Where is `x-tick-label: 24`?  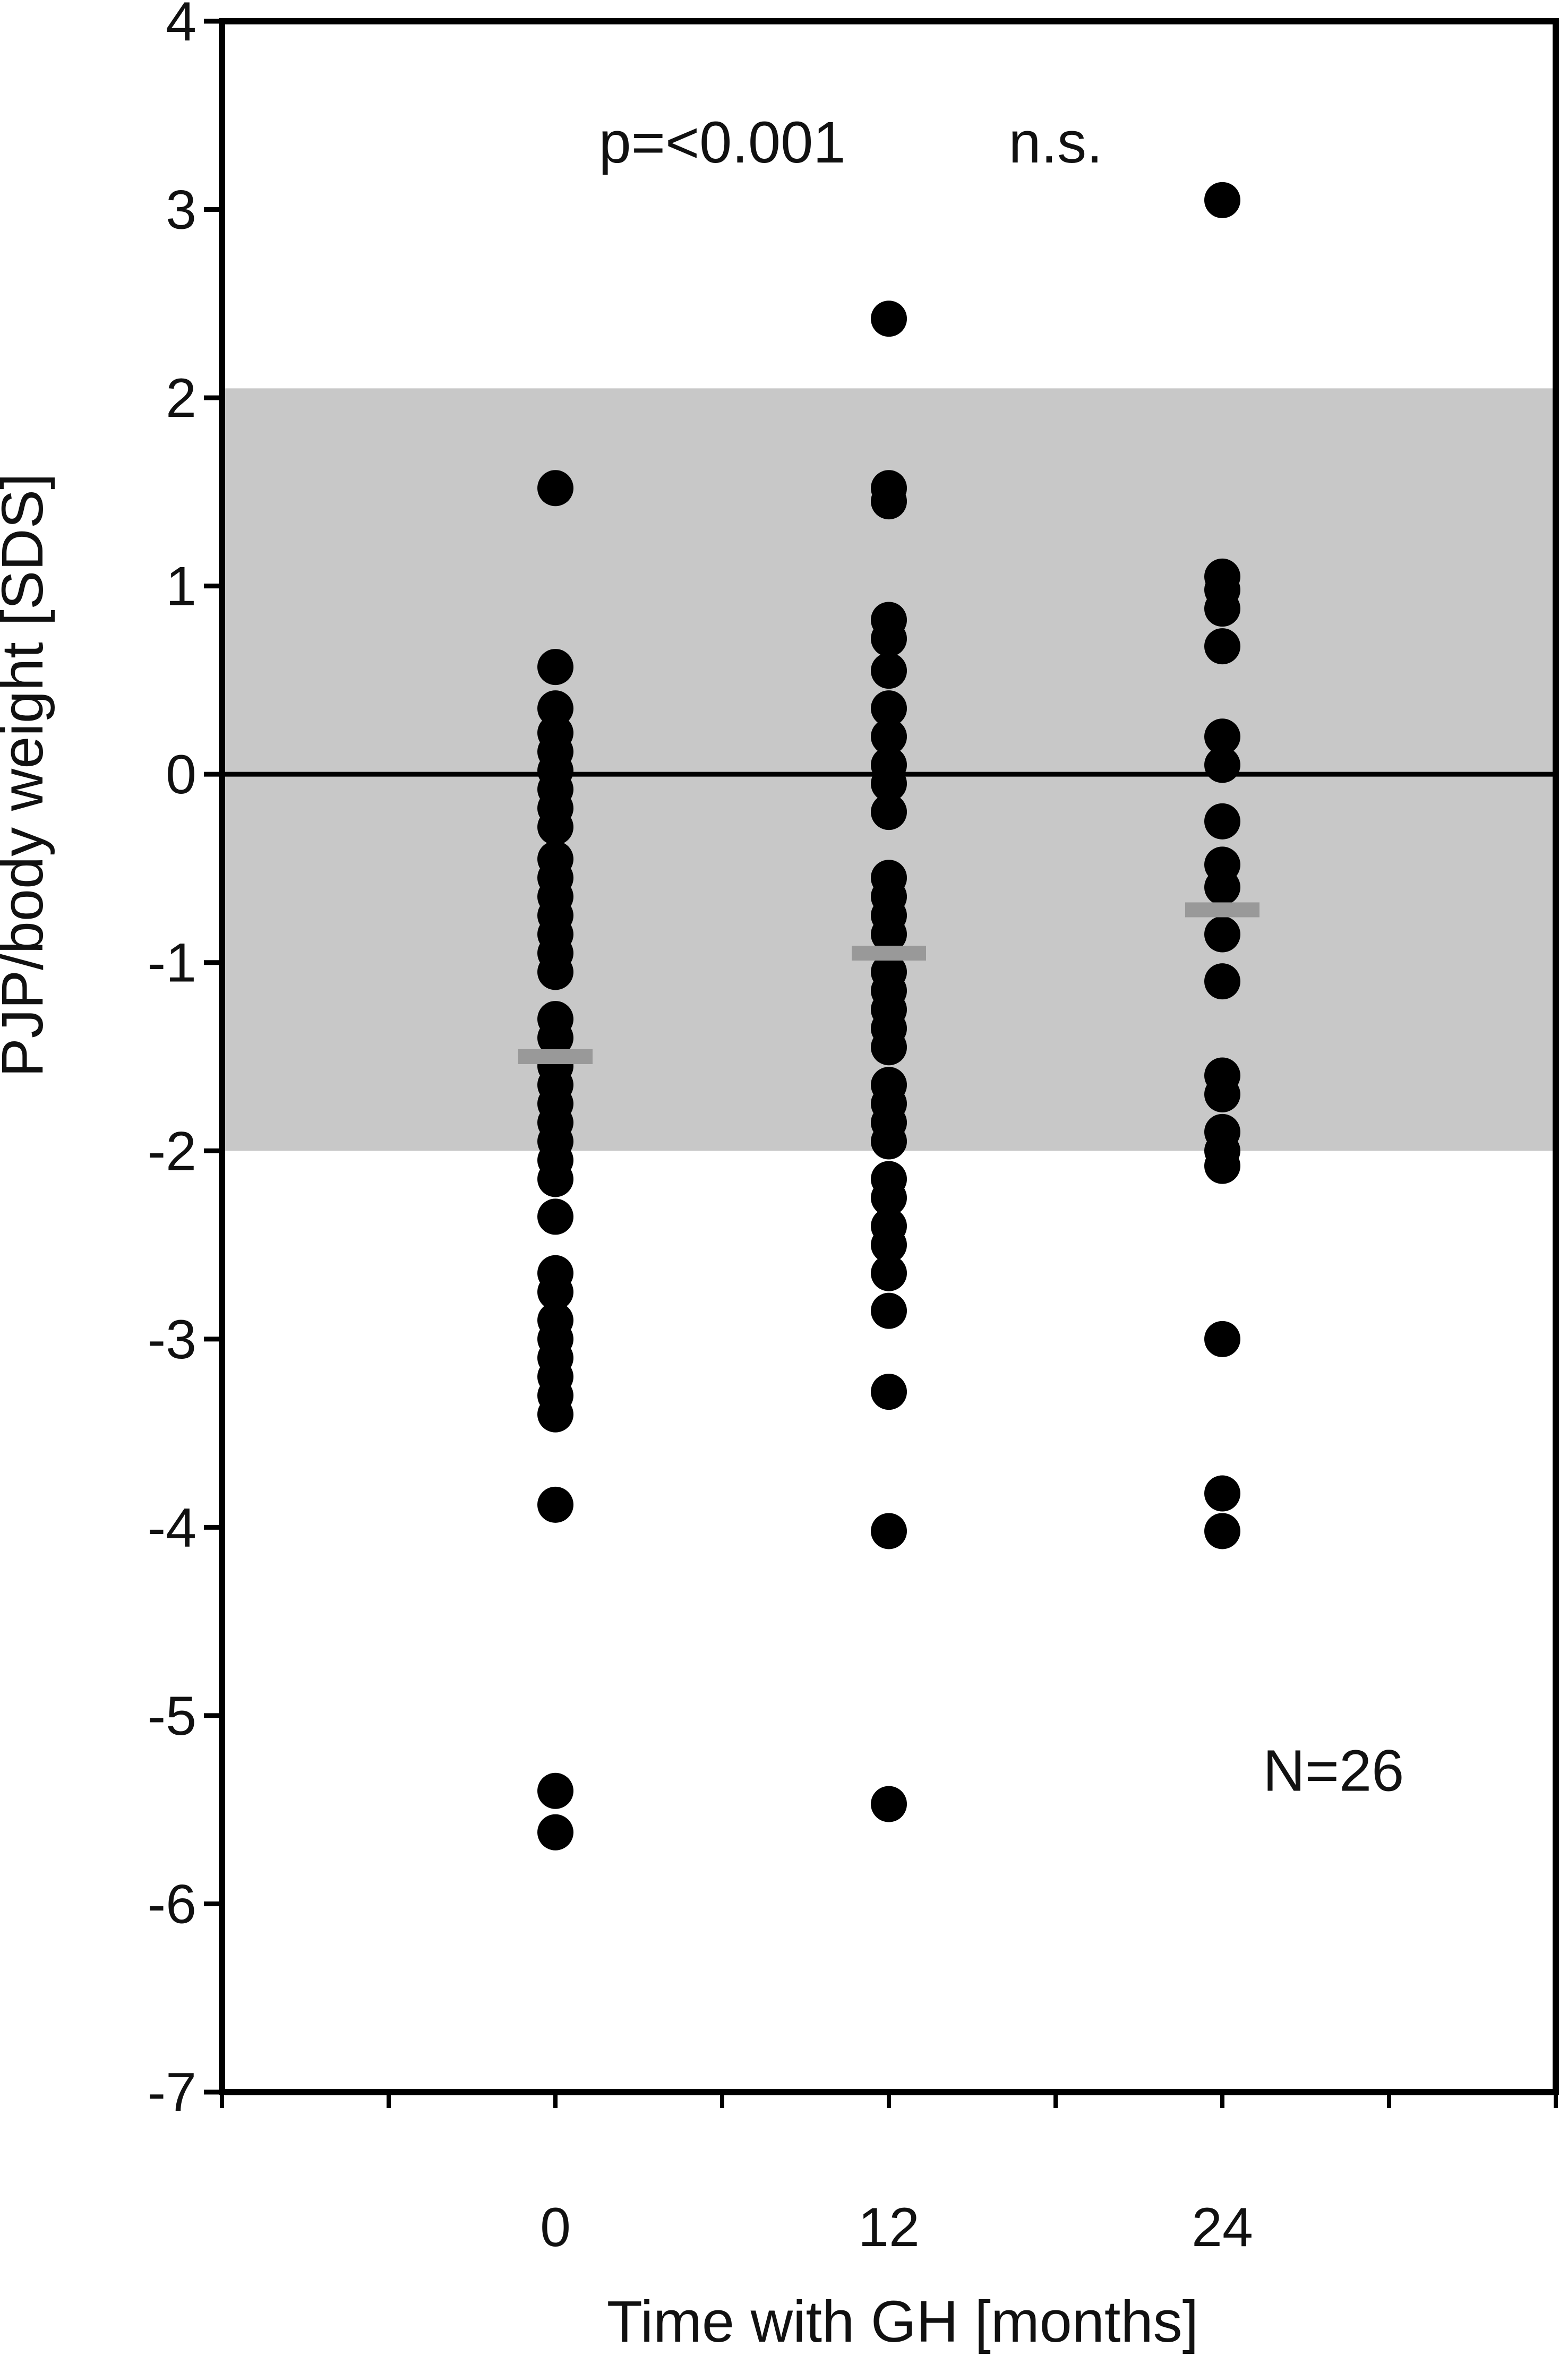 x-tick-label: 24 is located at coordinates (1222, 2227).